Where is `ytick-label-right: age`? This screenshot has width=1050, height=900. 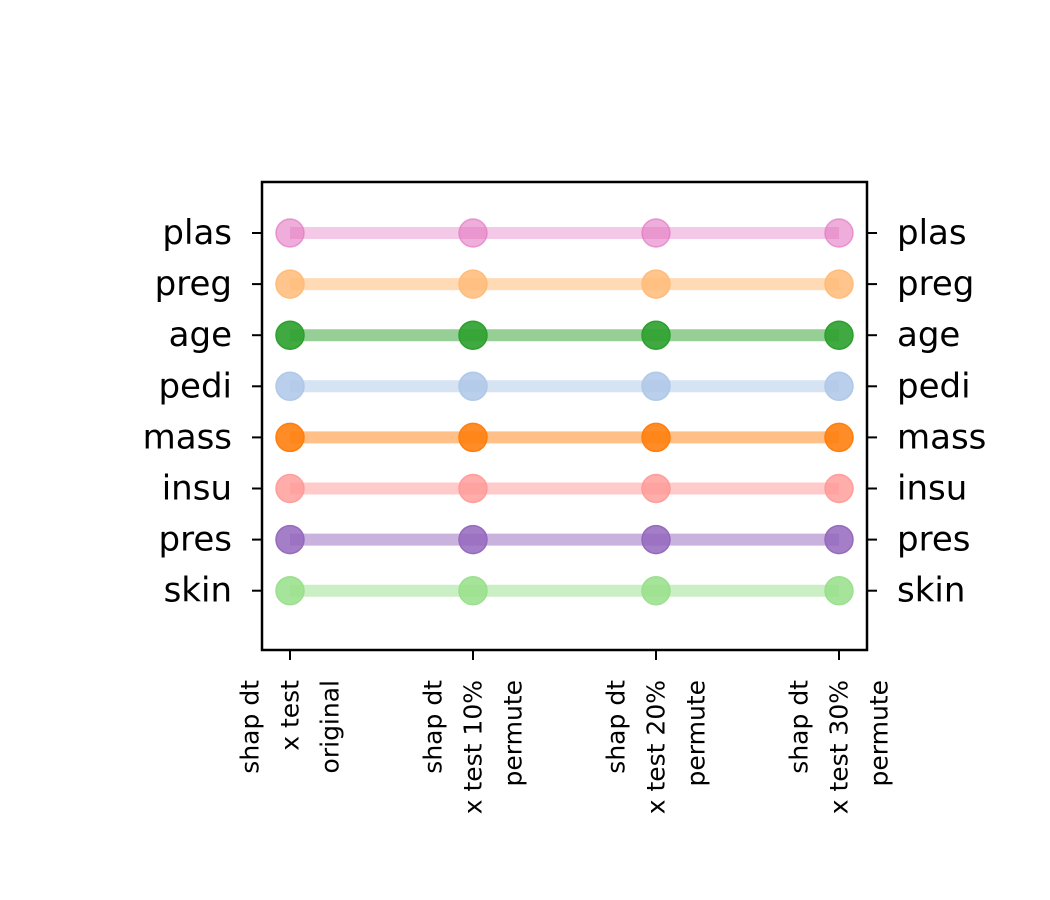 ytick-label-right: age is located at coordinates (928, 335).